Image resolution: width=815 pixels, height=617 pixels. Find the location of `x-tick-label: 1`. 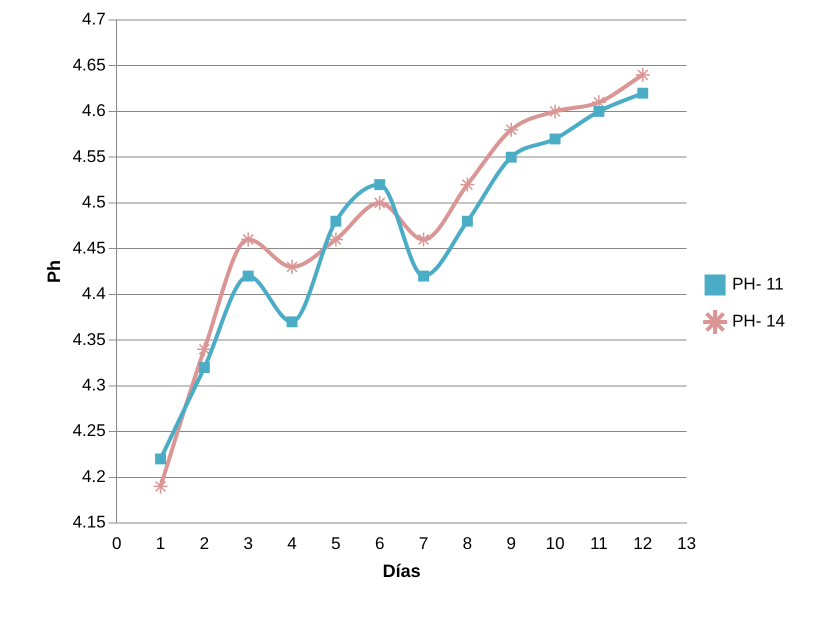

x-tick-label: 1 is located at coordinates (161, 543).